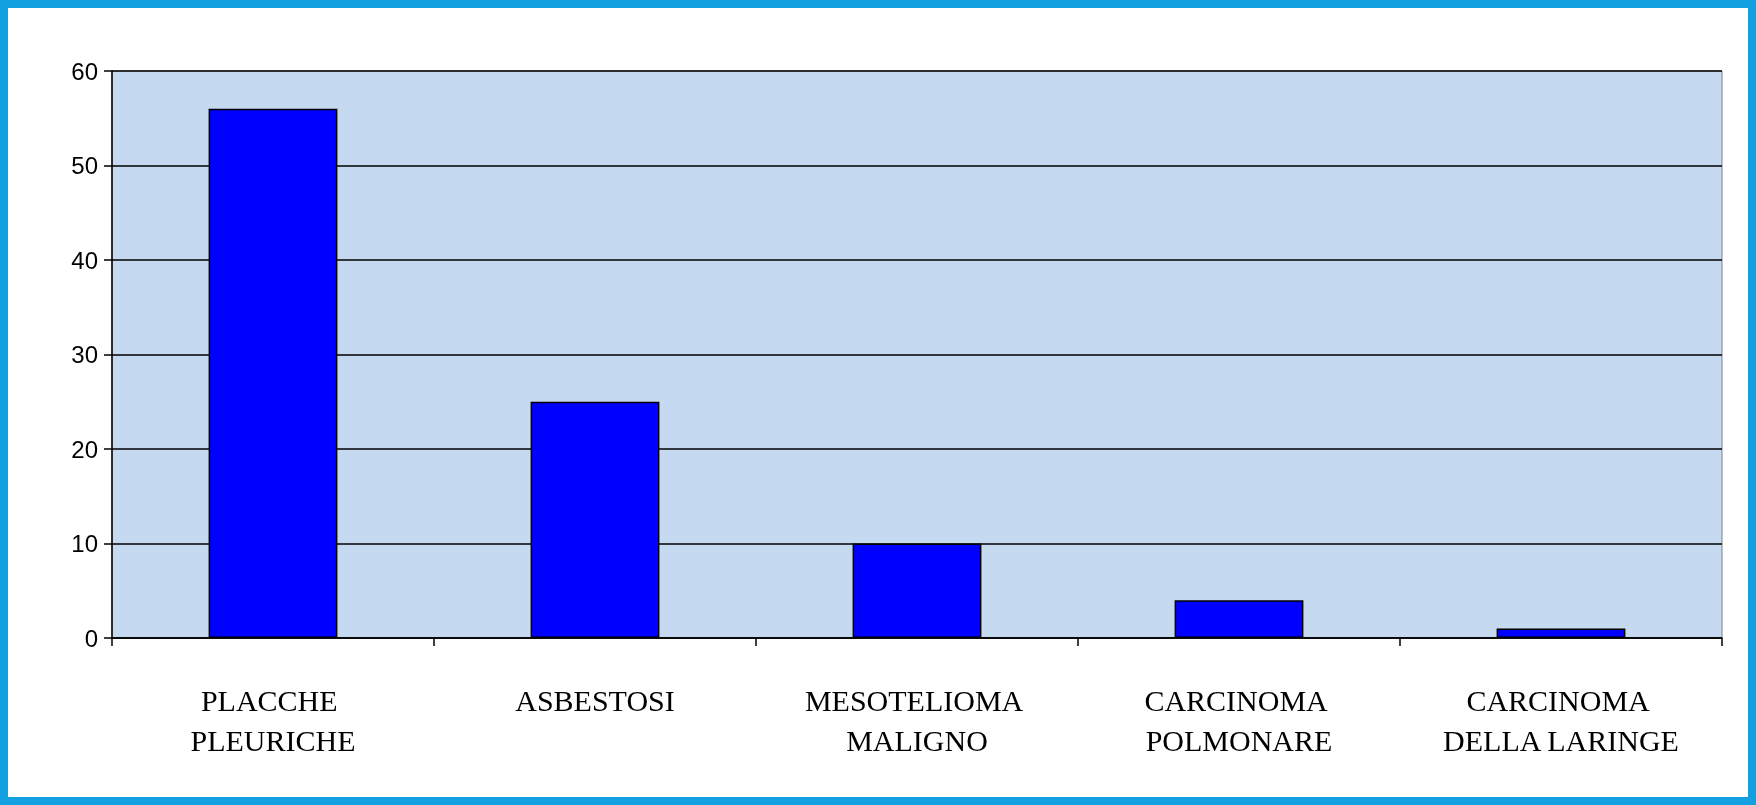  What do you see at coordinates (84, 449) in the screenshot?
I see `y-tick-label: 20` at bounding box center [84, 449].